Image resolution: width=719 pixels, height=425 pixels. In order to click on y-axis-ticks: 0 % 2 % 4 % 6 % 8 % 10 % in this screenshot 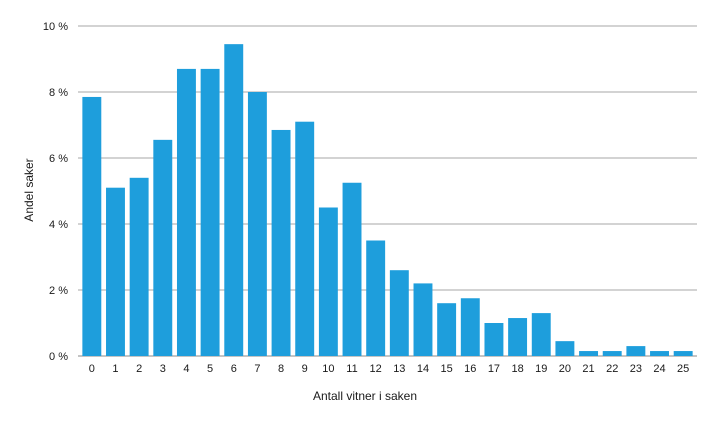, I will do `click(55, 192)`.